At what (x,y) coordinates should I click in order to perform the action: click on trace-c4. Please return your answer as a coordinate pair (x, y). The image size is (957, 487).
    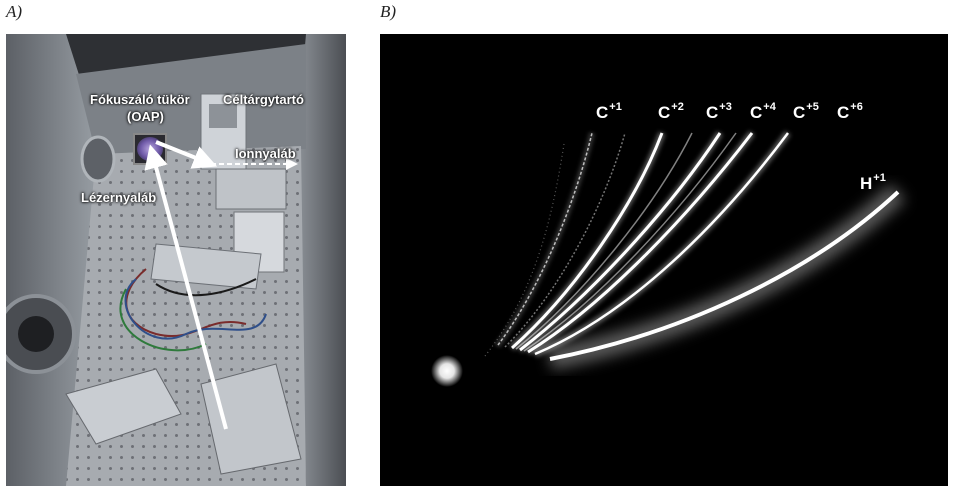
    Looking at the image, I should click on (640, 243).